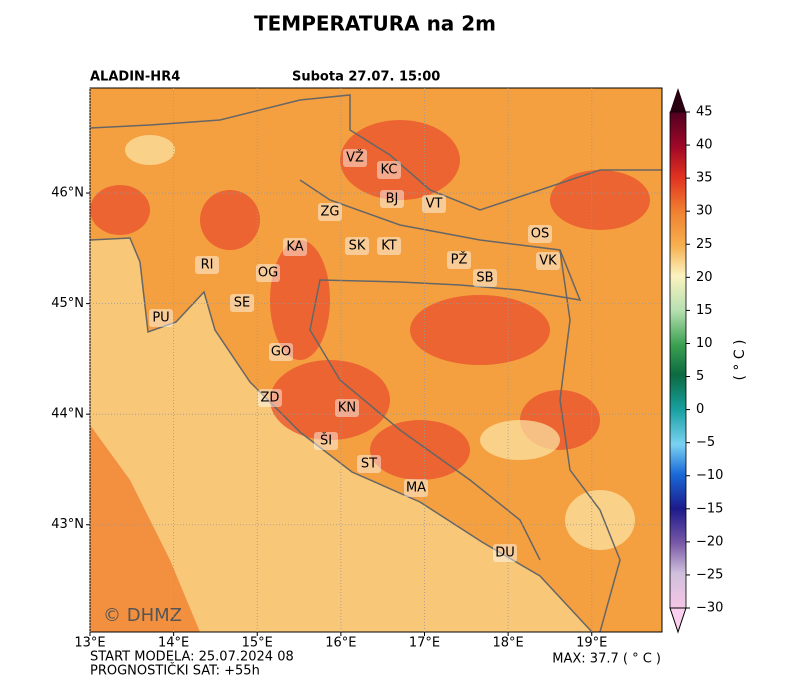 The width and height of the screenshot is (800, 684). What do you see at coordinates (591, 643) in the screenshot?
I see `x-tick-label: 19°E` at bounding box center [591, 643].